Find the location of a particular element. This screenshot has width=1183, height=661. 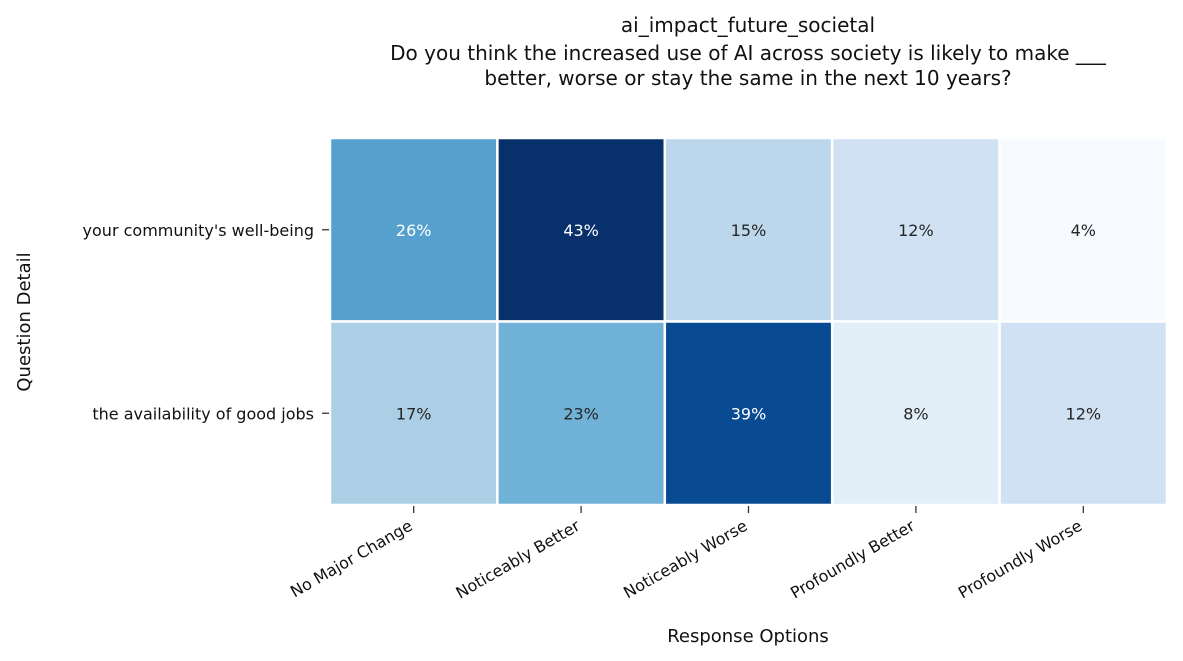

x-tick-label: Profoundly Better is located at coordinates (852, 559).